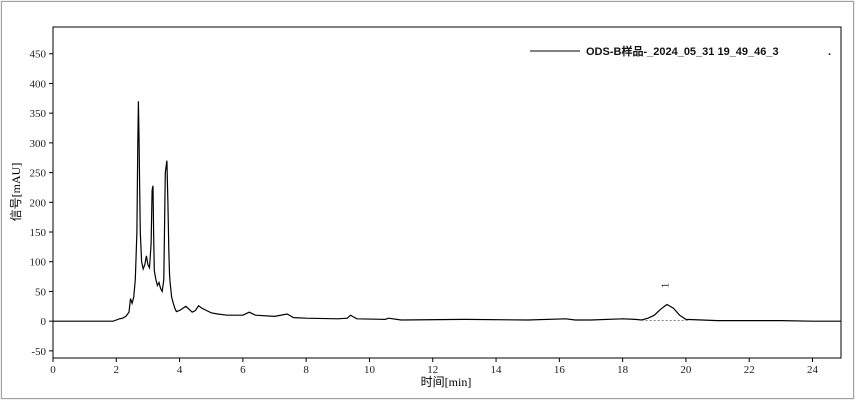 The image size is (855, 400). I want to click on x-tick-label: 4, so click(180, 370).